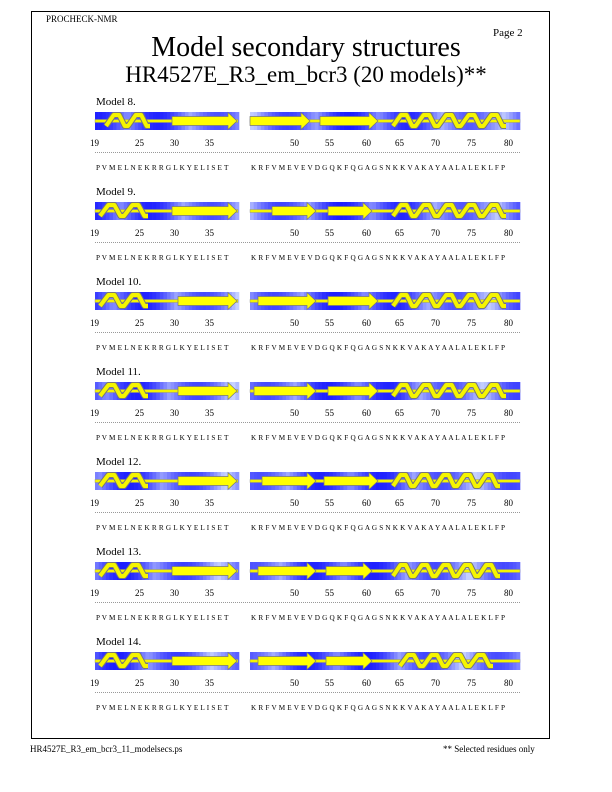 The width and height of the screenshot is (612, 792). What do you see at coordinates (489, 749) in the screenshot?
I see `footer-note: ** Selected residues only` at bounding box center [489, 749].